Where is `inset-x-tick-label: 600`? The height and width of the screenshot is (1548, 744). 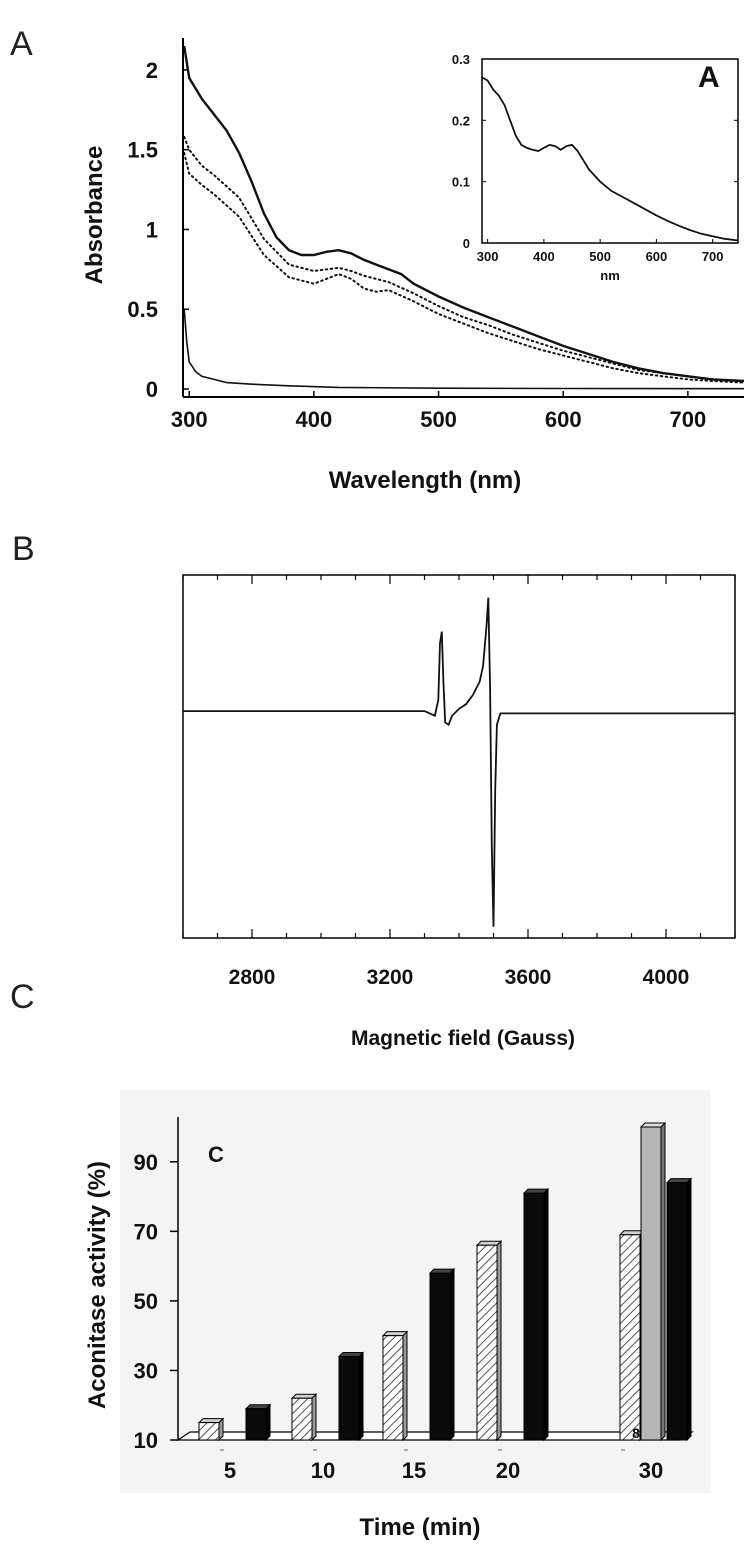 inset-x-tick-label: 600 is located at coordinates (657, 256).